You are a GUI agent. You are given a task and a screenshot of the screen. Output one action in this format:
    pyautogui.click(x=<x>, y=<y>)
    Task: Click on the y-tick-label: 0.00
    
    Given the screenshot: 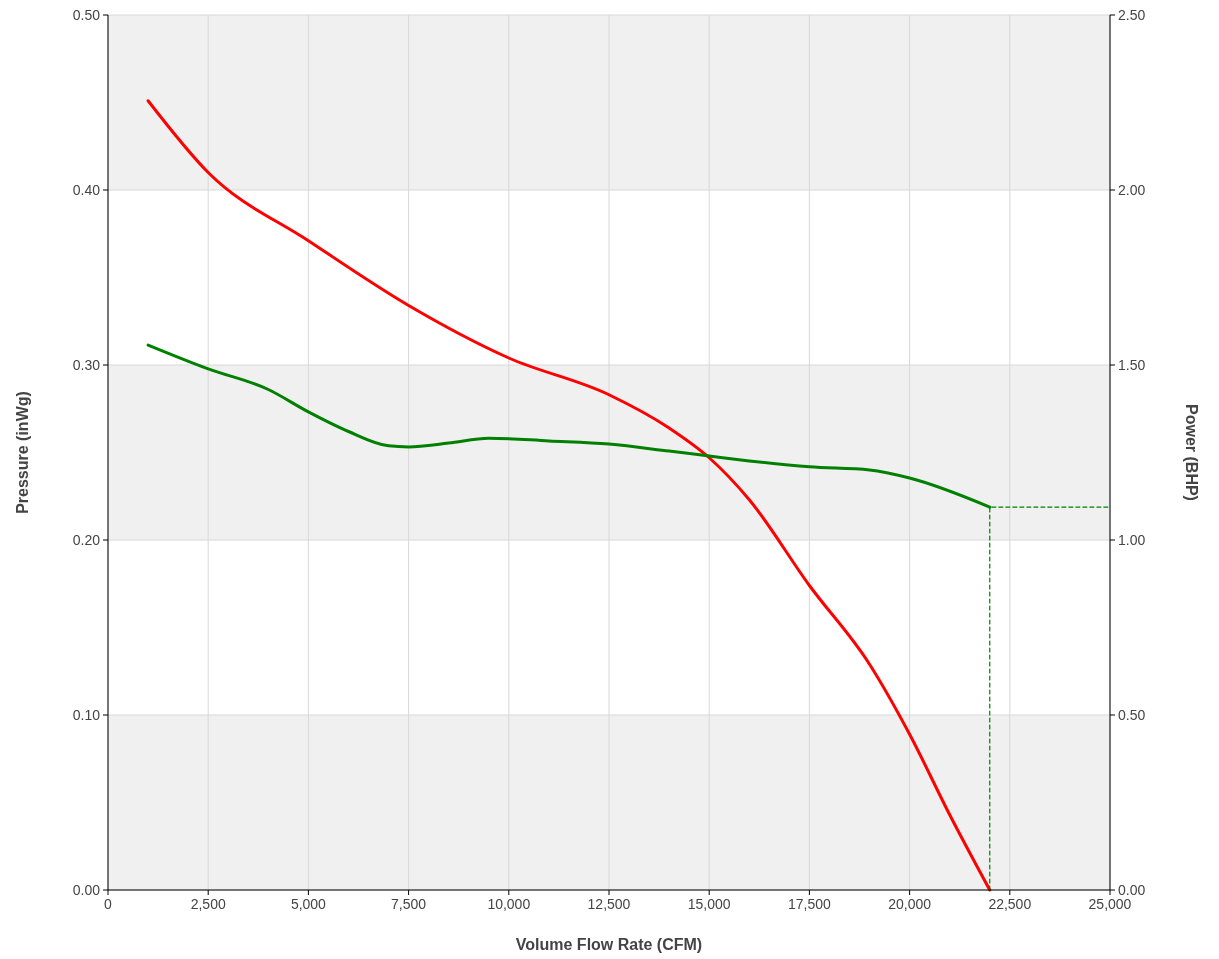 What is the action you would take?
    pyautogui.click(x=86, y=890)
    